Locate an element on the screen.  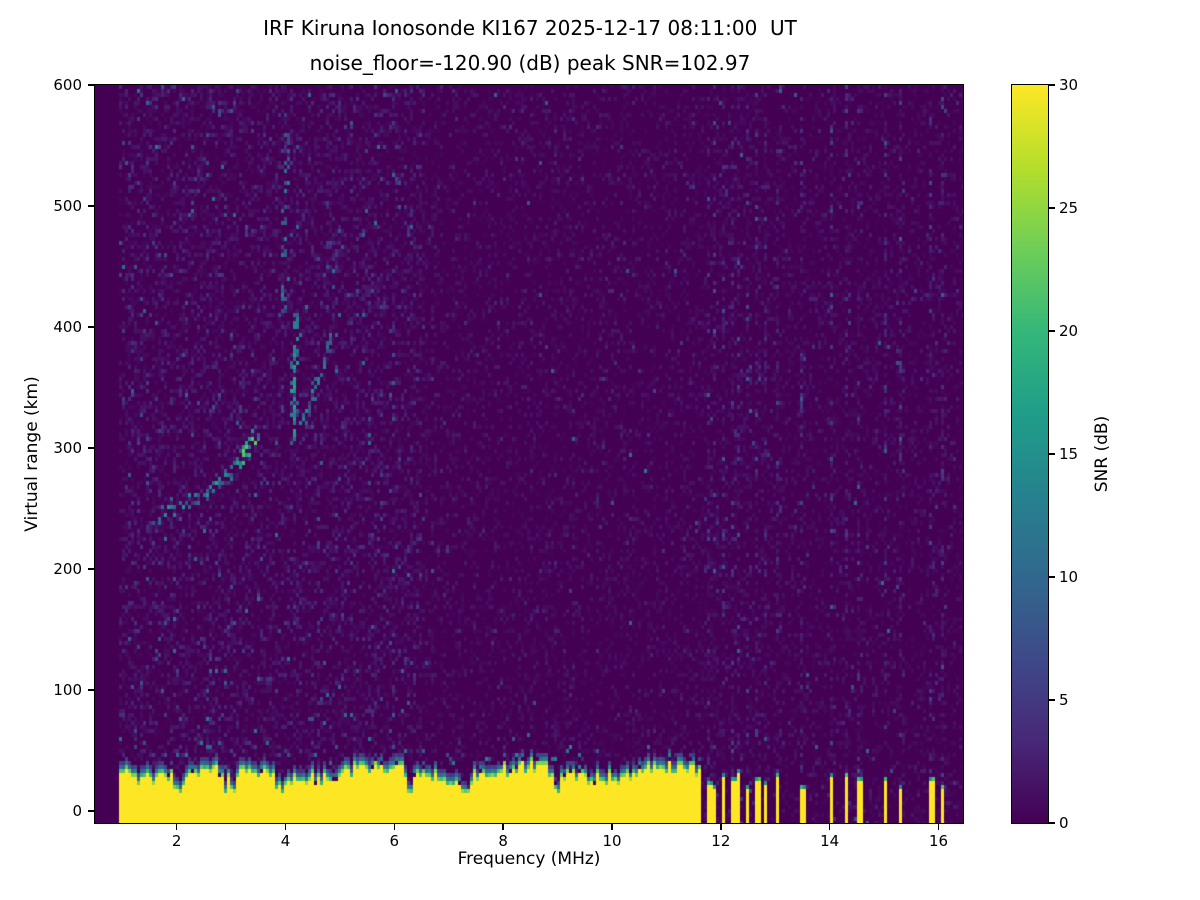
x-tick-label: 14 is located at coordinates (830, 841).